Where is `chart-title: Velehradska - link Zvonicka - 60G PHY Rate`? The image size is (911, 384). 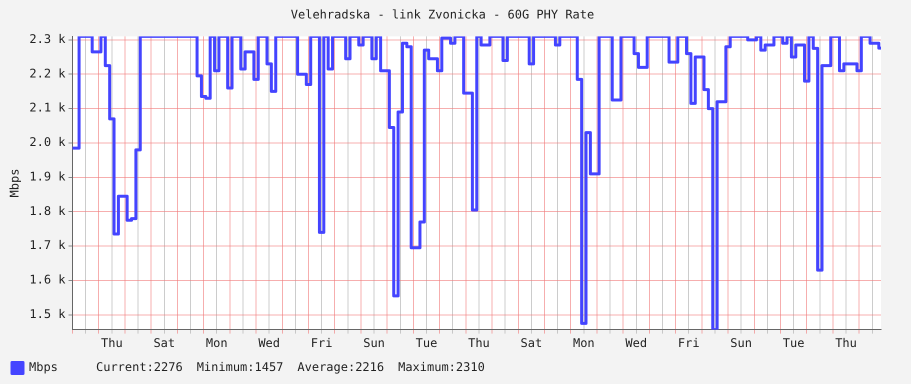
chart-title: Velehradska - link Zvonicka - 60G PHY Rate is located at coordinates (442, 14).